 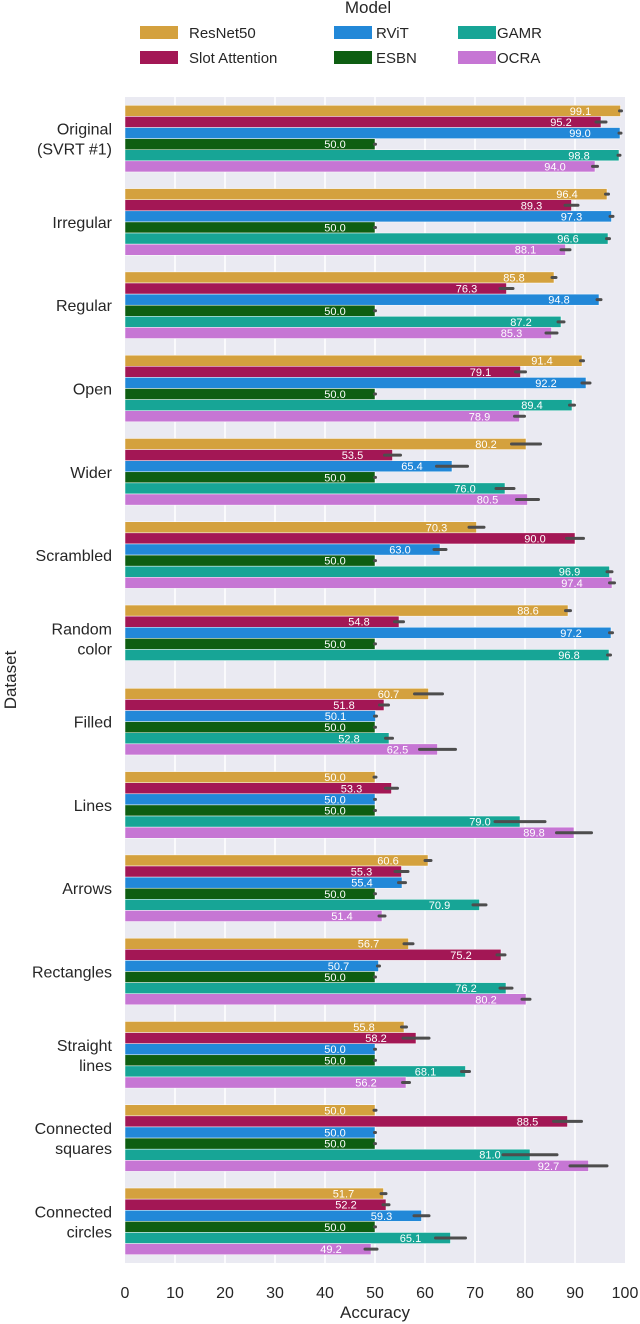 What do you see at coordinates (345, 1206) in the screenshot?
I see `data-label: 52.2` at bounding box center [345, 1206].